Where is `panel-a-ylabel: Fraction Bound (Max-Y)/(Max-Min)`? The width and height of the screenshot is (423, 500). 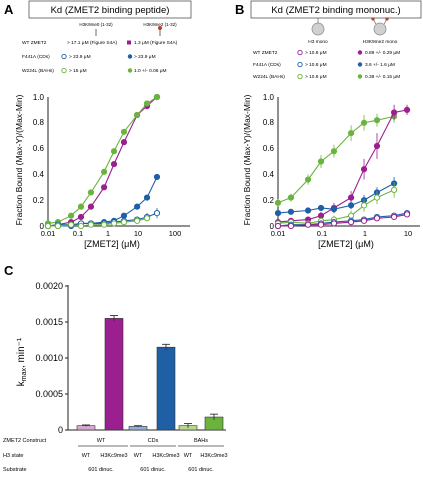 panel-a-ylabel: Fraction Bound (Max-Y)/(Max-Min) is located at coordinates (19, 159).